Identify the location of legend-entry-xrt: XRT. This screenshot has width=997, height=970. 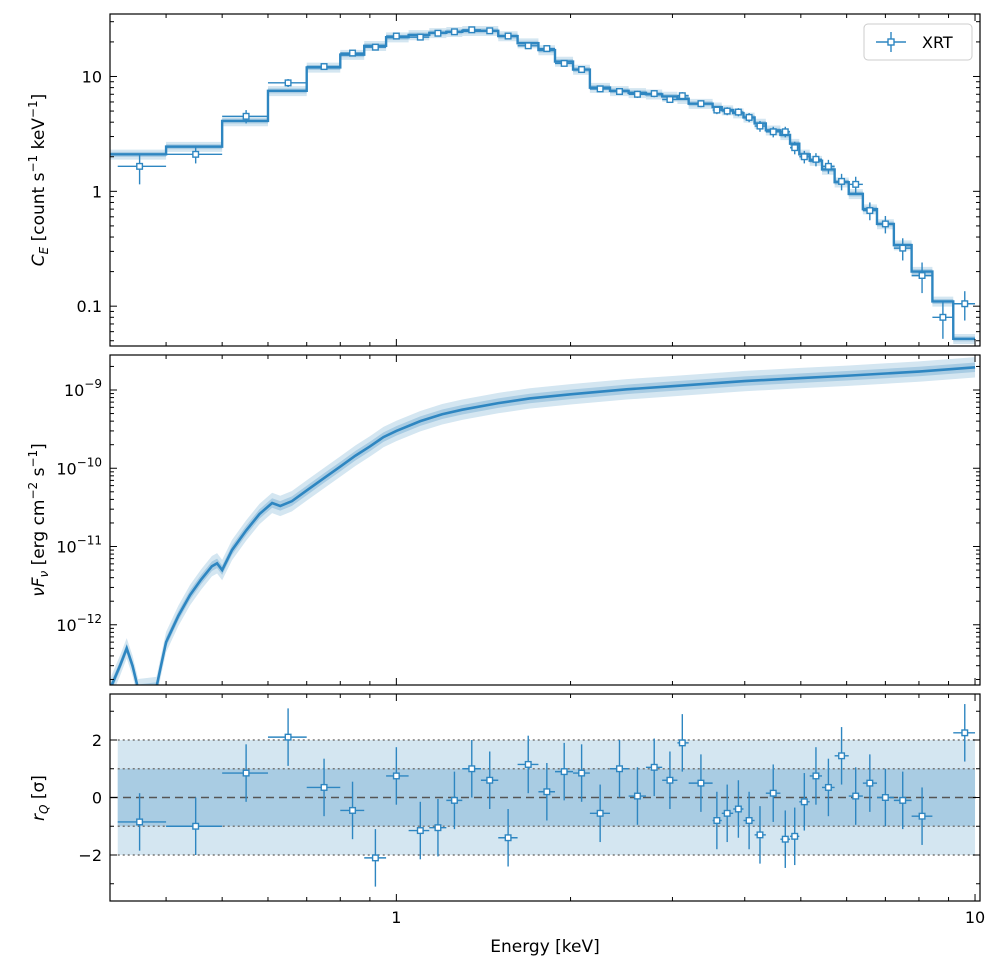
(937, 42).